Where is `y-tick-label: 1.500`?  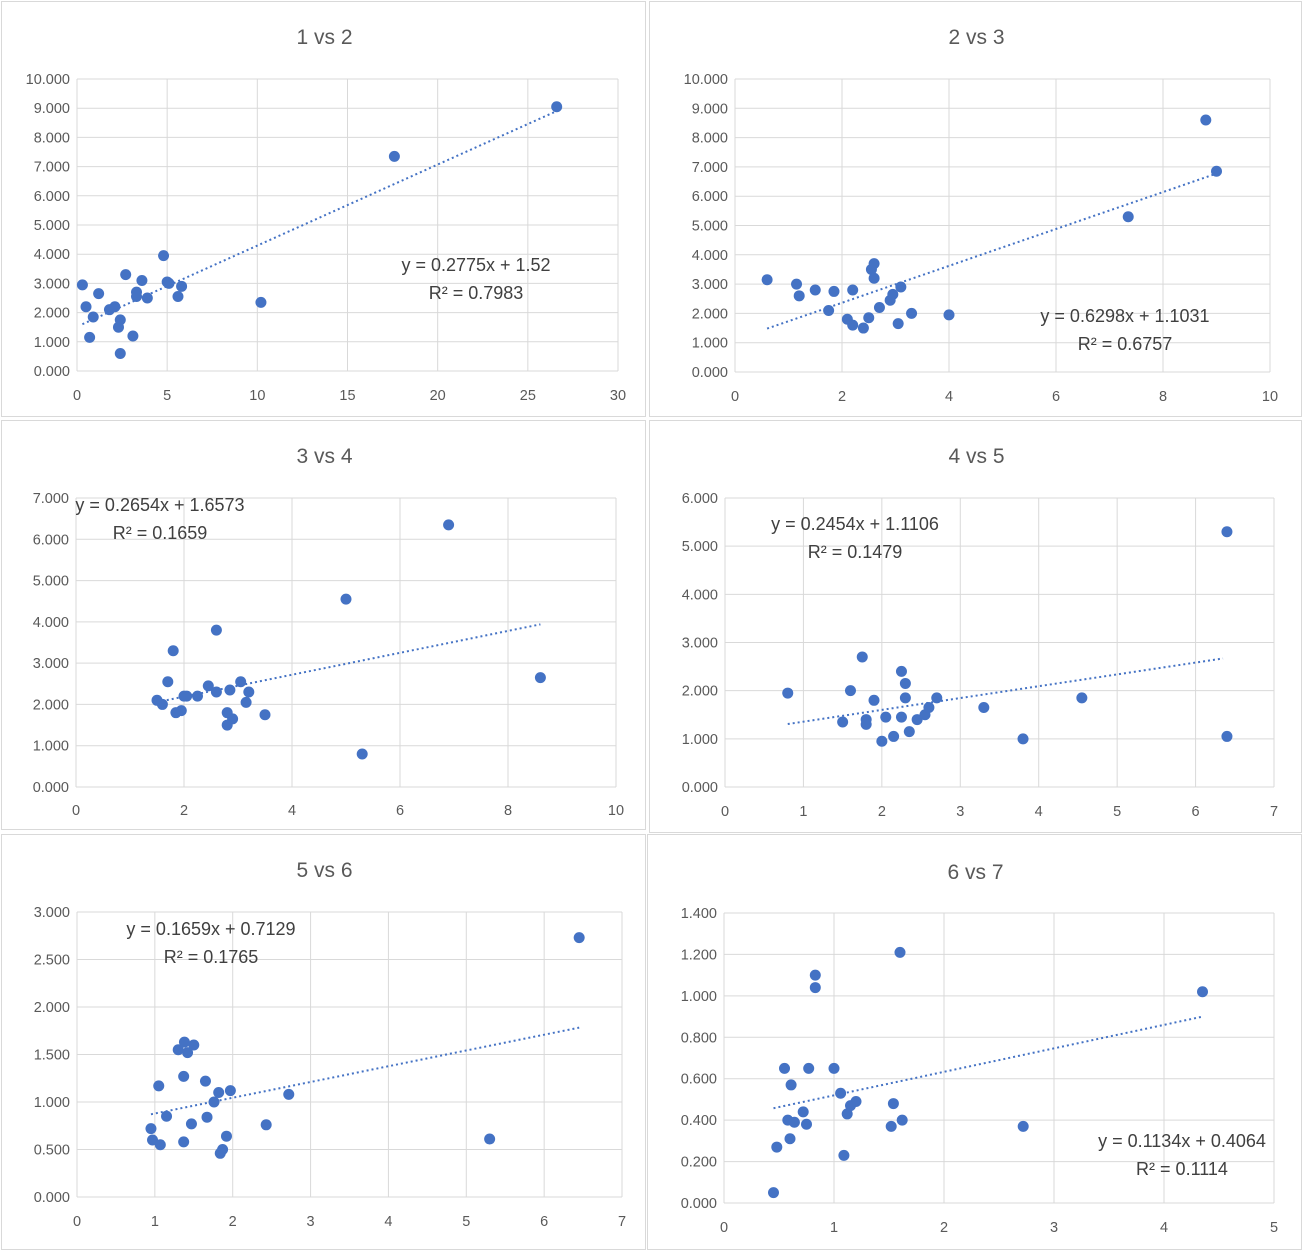
y-tick-label: 1.500 is located at coordinates (52, 1056).